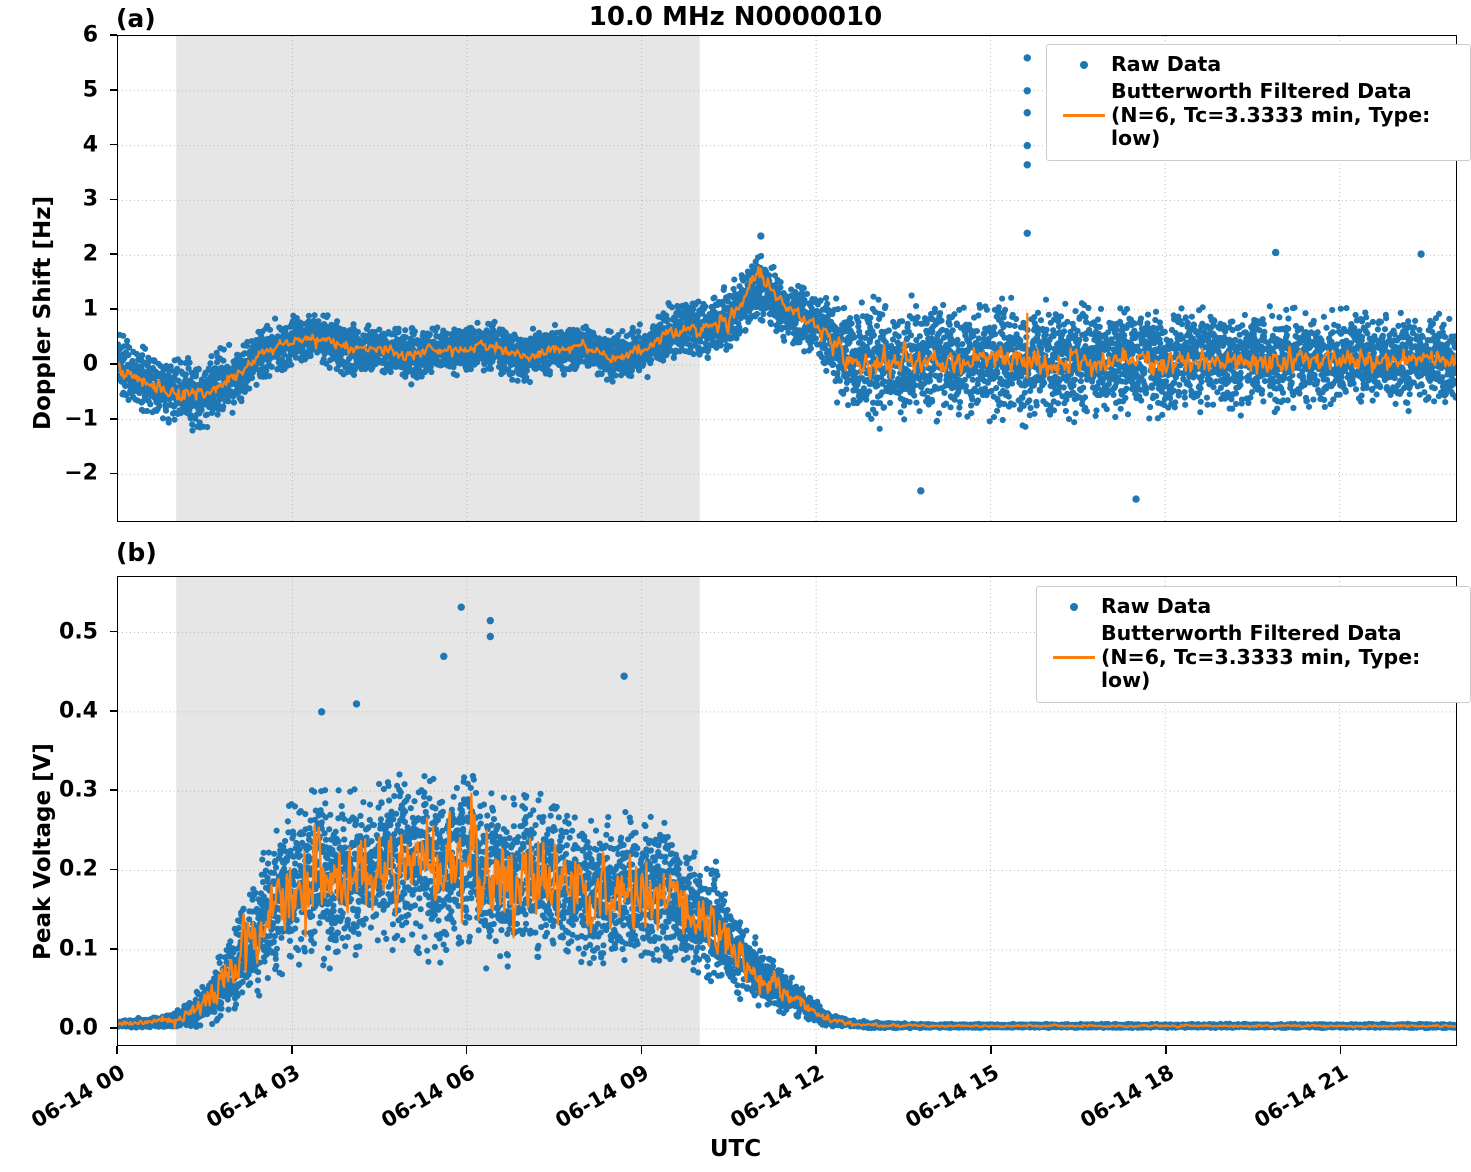  I want to click on panel-a-tag: (a), so click(136, 18).